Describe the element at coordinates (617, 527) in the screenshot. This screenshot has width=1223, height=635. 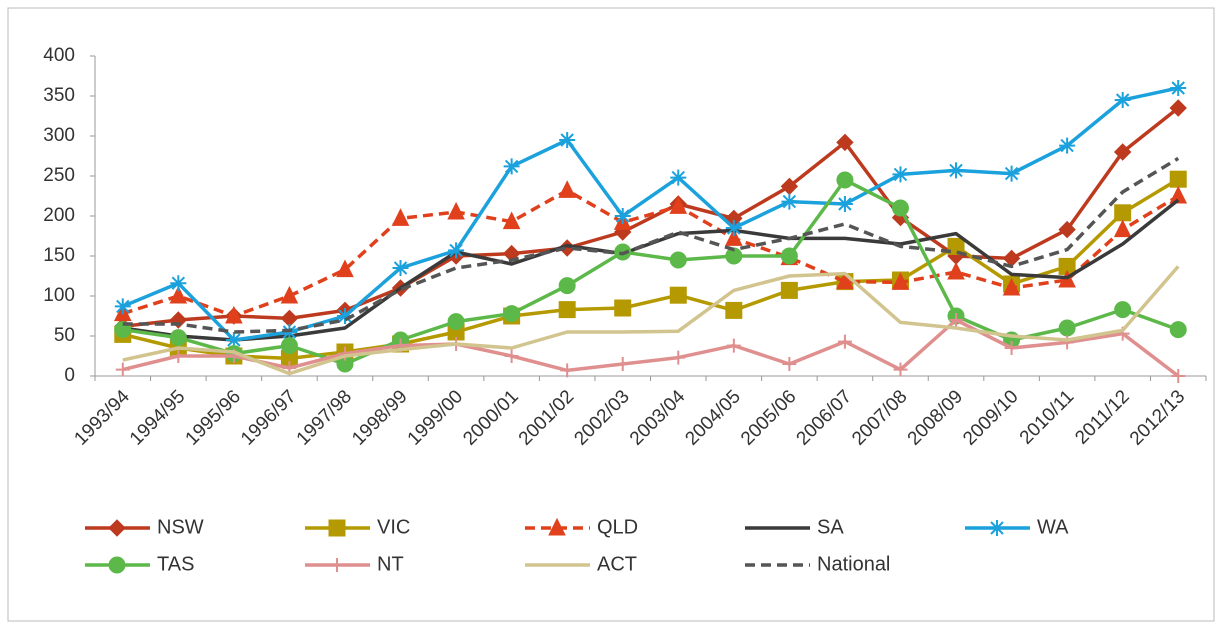
I see `legend-label: QLD` at that location.